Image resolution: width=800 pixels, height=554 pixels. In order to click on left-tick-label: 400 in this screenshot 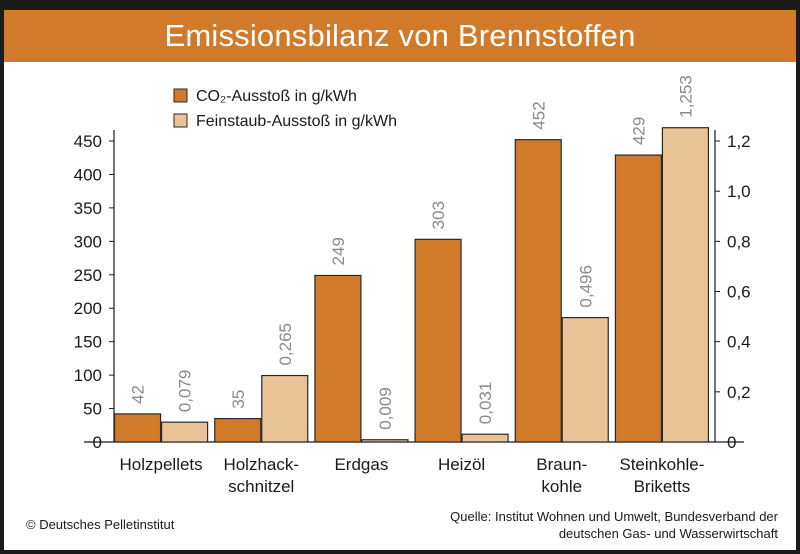, I will do `click(88, 174)`.